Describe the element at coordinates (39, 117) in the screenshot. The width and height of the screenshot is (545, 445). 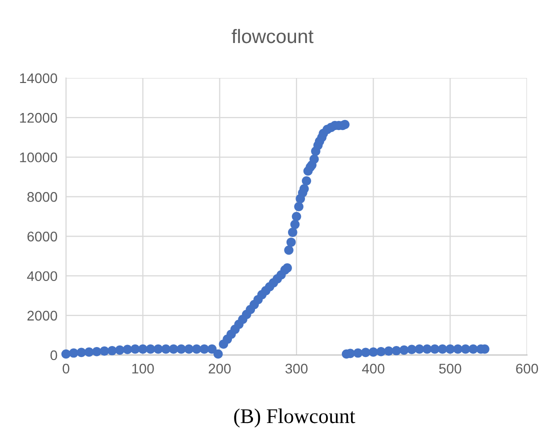
I see `y-tick-label: 12000` at that location.